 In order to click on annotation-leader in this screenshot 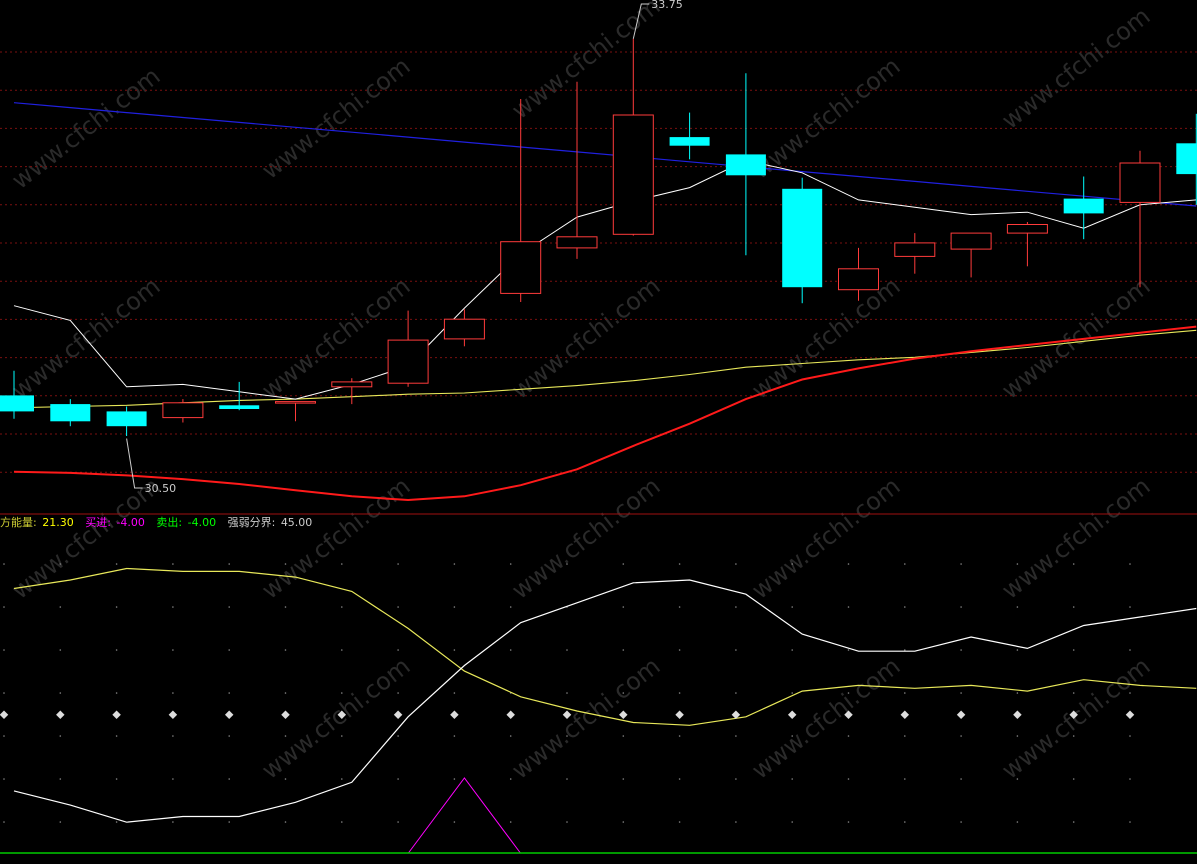, I will do `click(641, 21)`.